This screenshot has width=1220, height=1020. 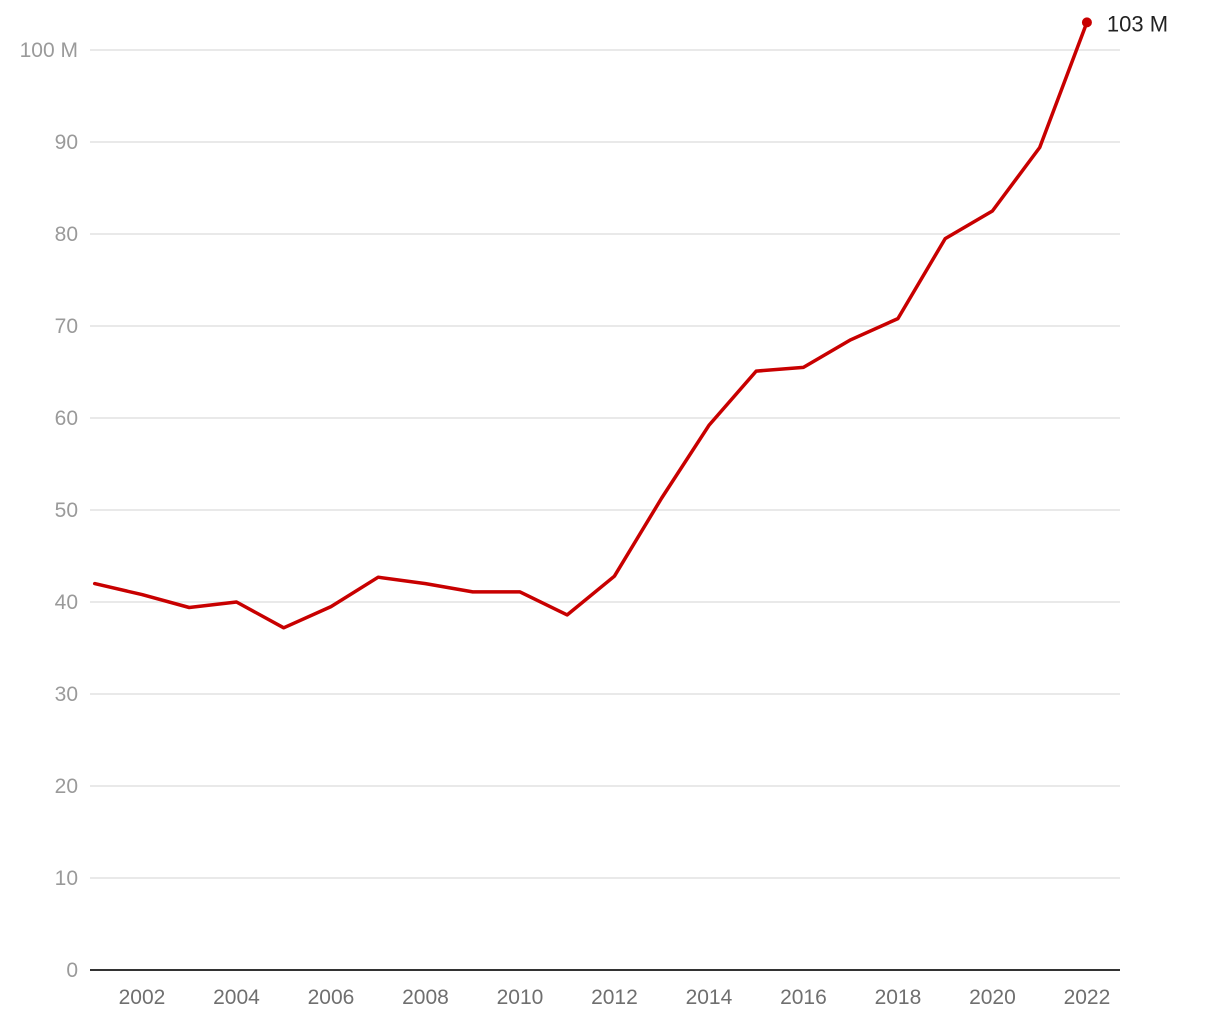 I want to click on x-tick-label: 2014, so click(x=709, y=997).